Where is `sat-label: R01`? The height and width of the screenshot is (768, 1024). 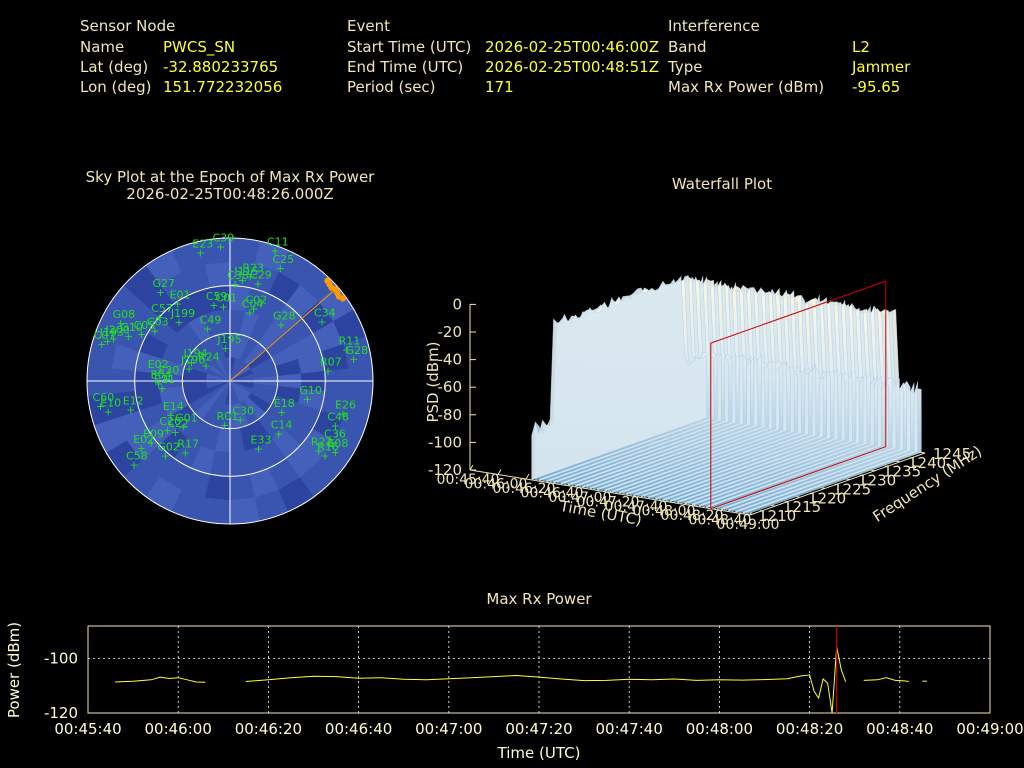
sat-label: R01 is located at coordinates (228, 416).